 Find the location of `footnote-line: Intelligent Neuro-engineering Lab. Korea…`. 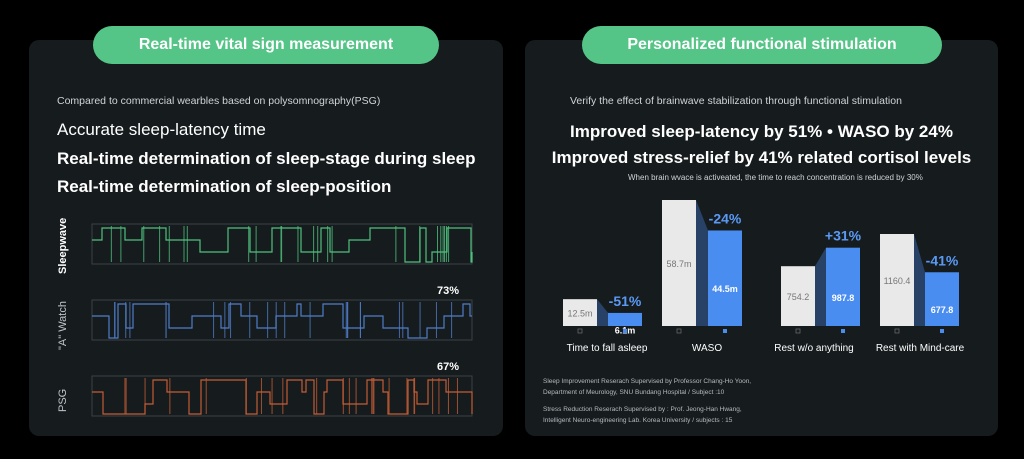

footnote-line: Intelligent Neuro-engineering Lab. Korea… is located at coordinates (638, 420).